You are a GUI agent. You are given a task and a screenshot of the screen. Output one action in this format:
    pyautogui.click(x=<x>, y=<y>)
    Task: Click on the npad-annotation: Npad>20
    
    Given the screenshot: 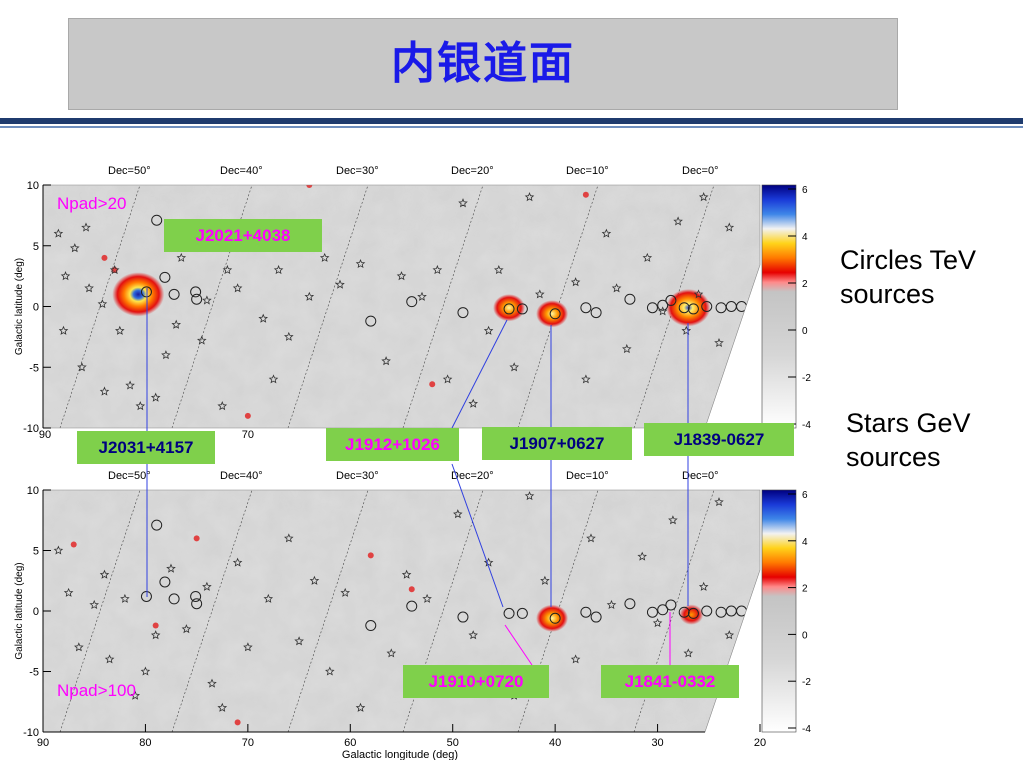 What is the action you would take?
    pyautogui.click(x=91, y=203)
    